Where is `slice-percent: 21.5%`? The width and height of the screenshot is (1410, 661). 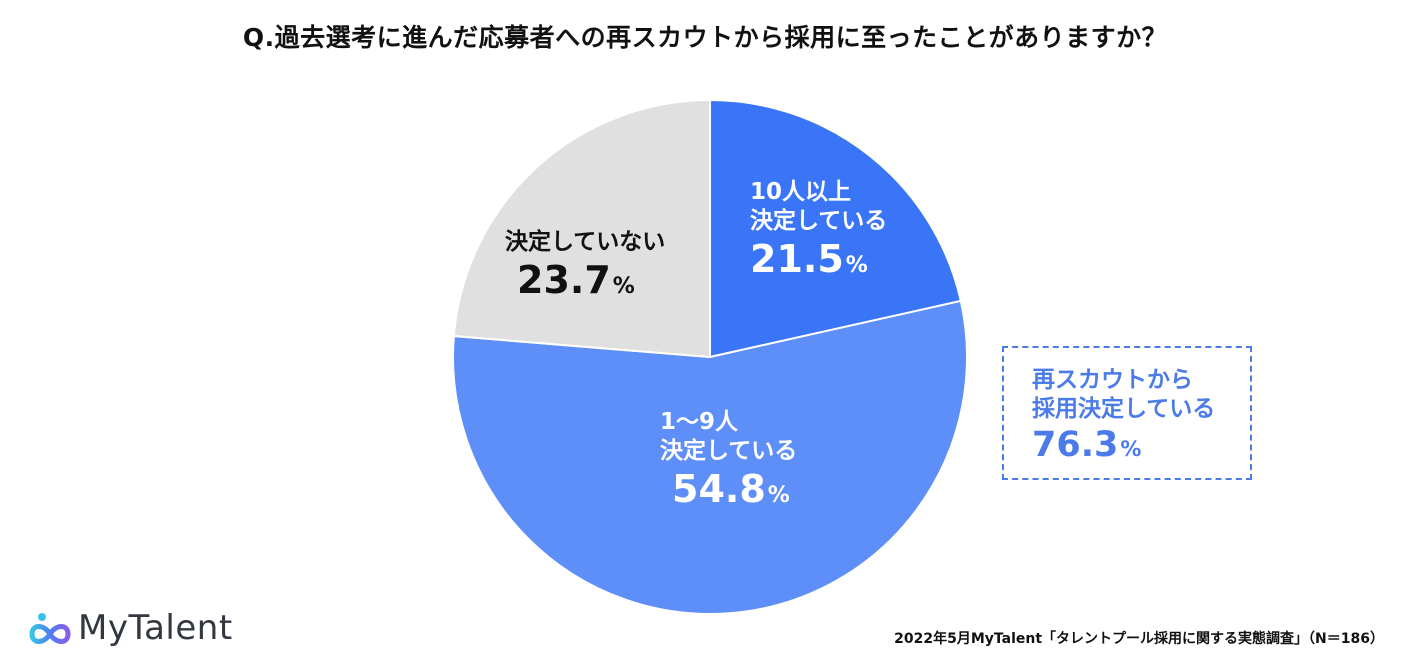
slice-percent: 21.5% is located at coordinates (818, 260).